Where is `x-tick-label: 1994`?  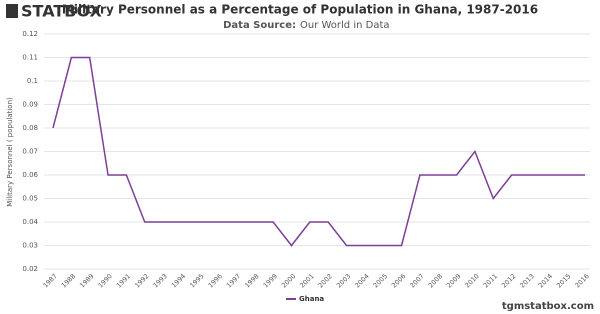
x-tick-label: 1994 is located at coordinates (178, 280).